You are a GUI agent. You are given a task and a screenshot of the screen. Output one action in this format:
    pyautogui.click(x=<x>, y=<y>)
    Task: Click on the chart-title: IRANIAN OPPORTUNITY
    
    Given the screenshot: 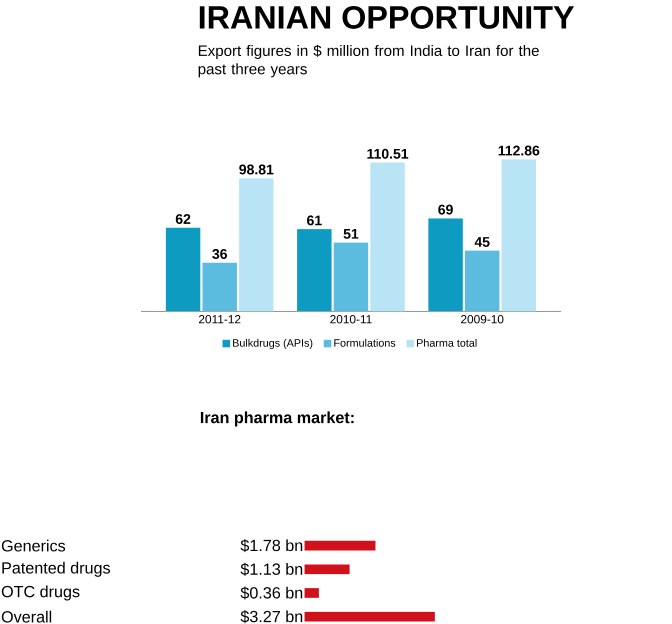 What is the action you would take?
    pyautogui.click(x=387, y=17)
    